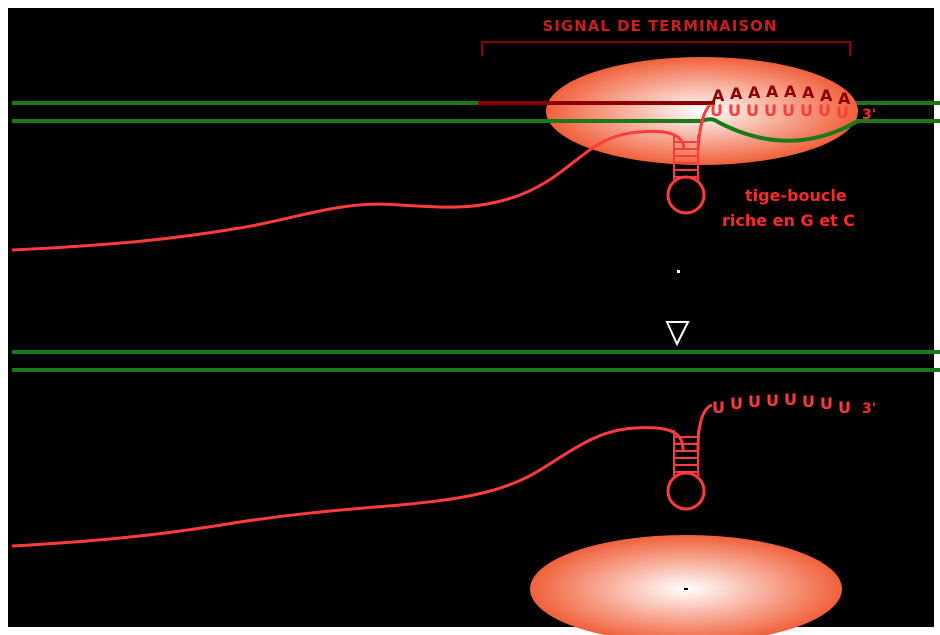  I want to click on stem-loop-label-line2: riche en G et C, so click(788, 220).